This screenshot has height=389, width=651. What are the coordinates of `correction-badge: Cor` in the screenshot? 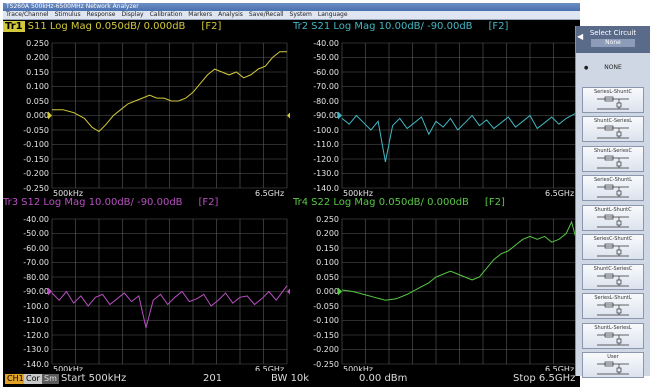 It's located at (33, 379).